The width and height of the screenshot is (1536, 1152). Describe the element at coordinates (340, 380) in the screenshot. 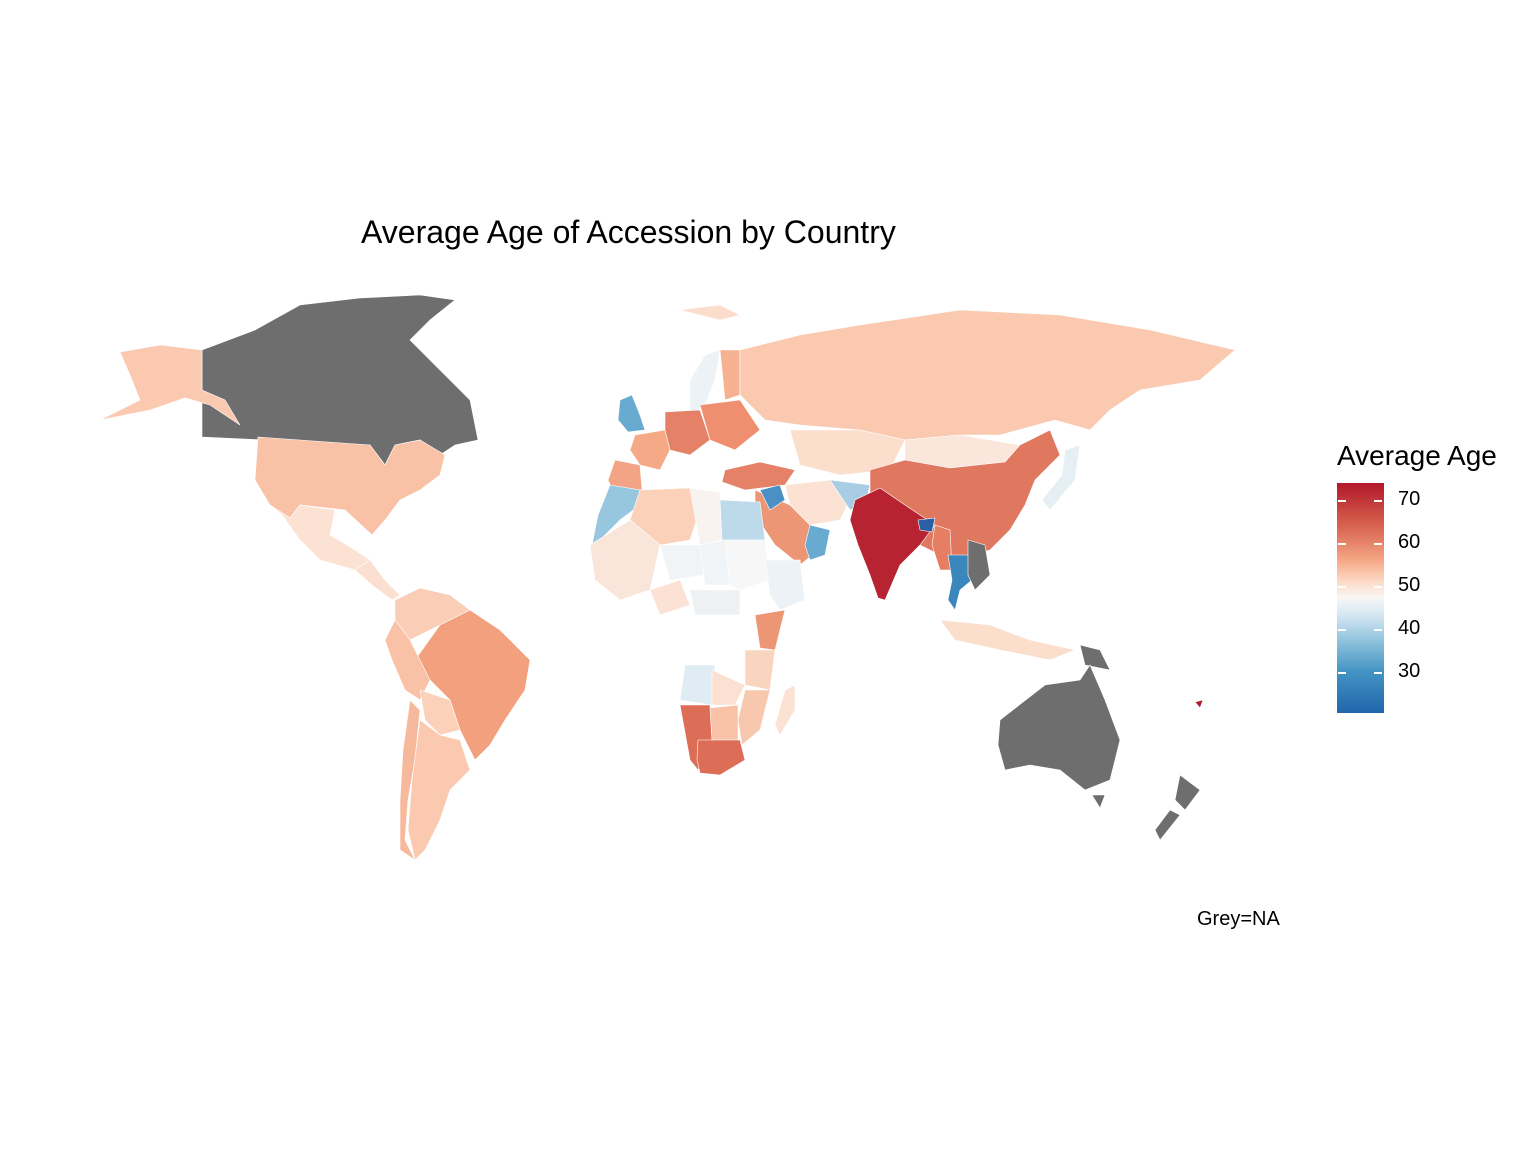

I see `region-canada` at that location.